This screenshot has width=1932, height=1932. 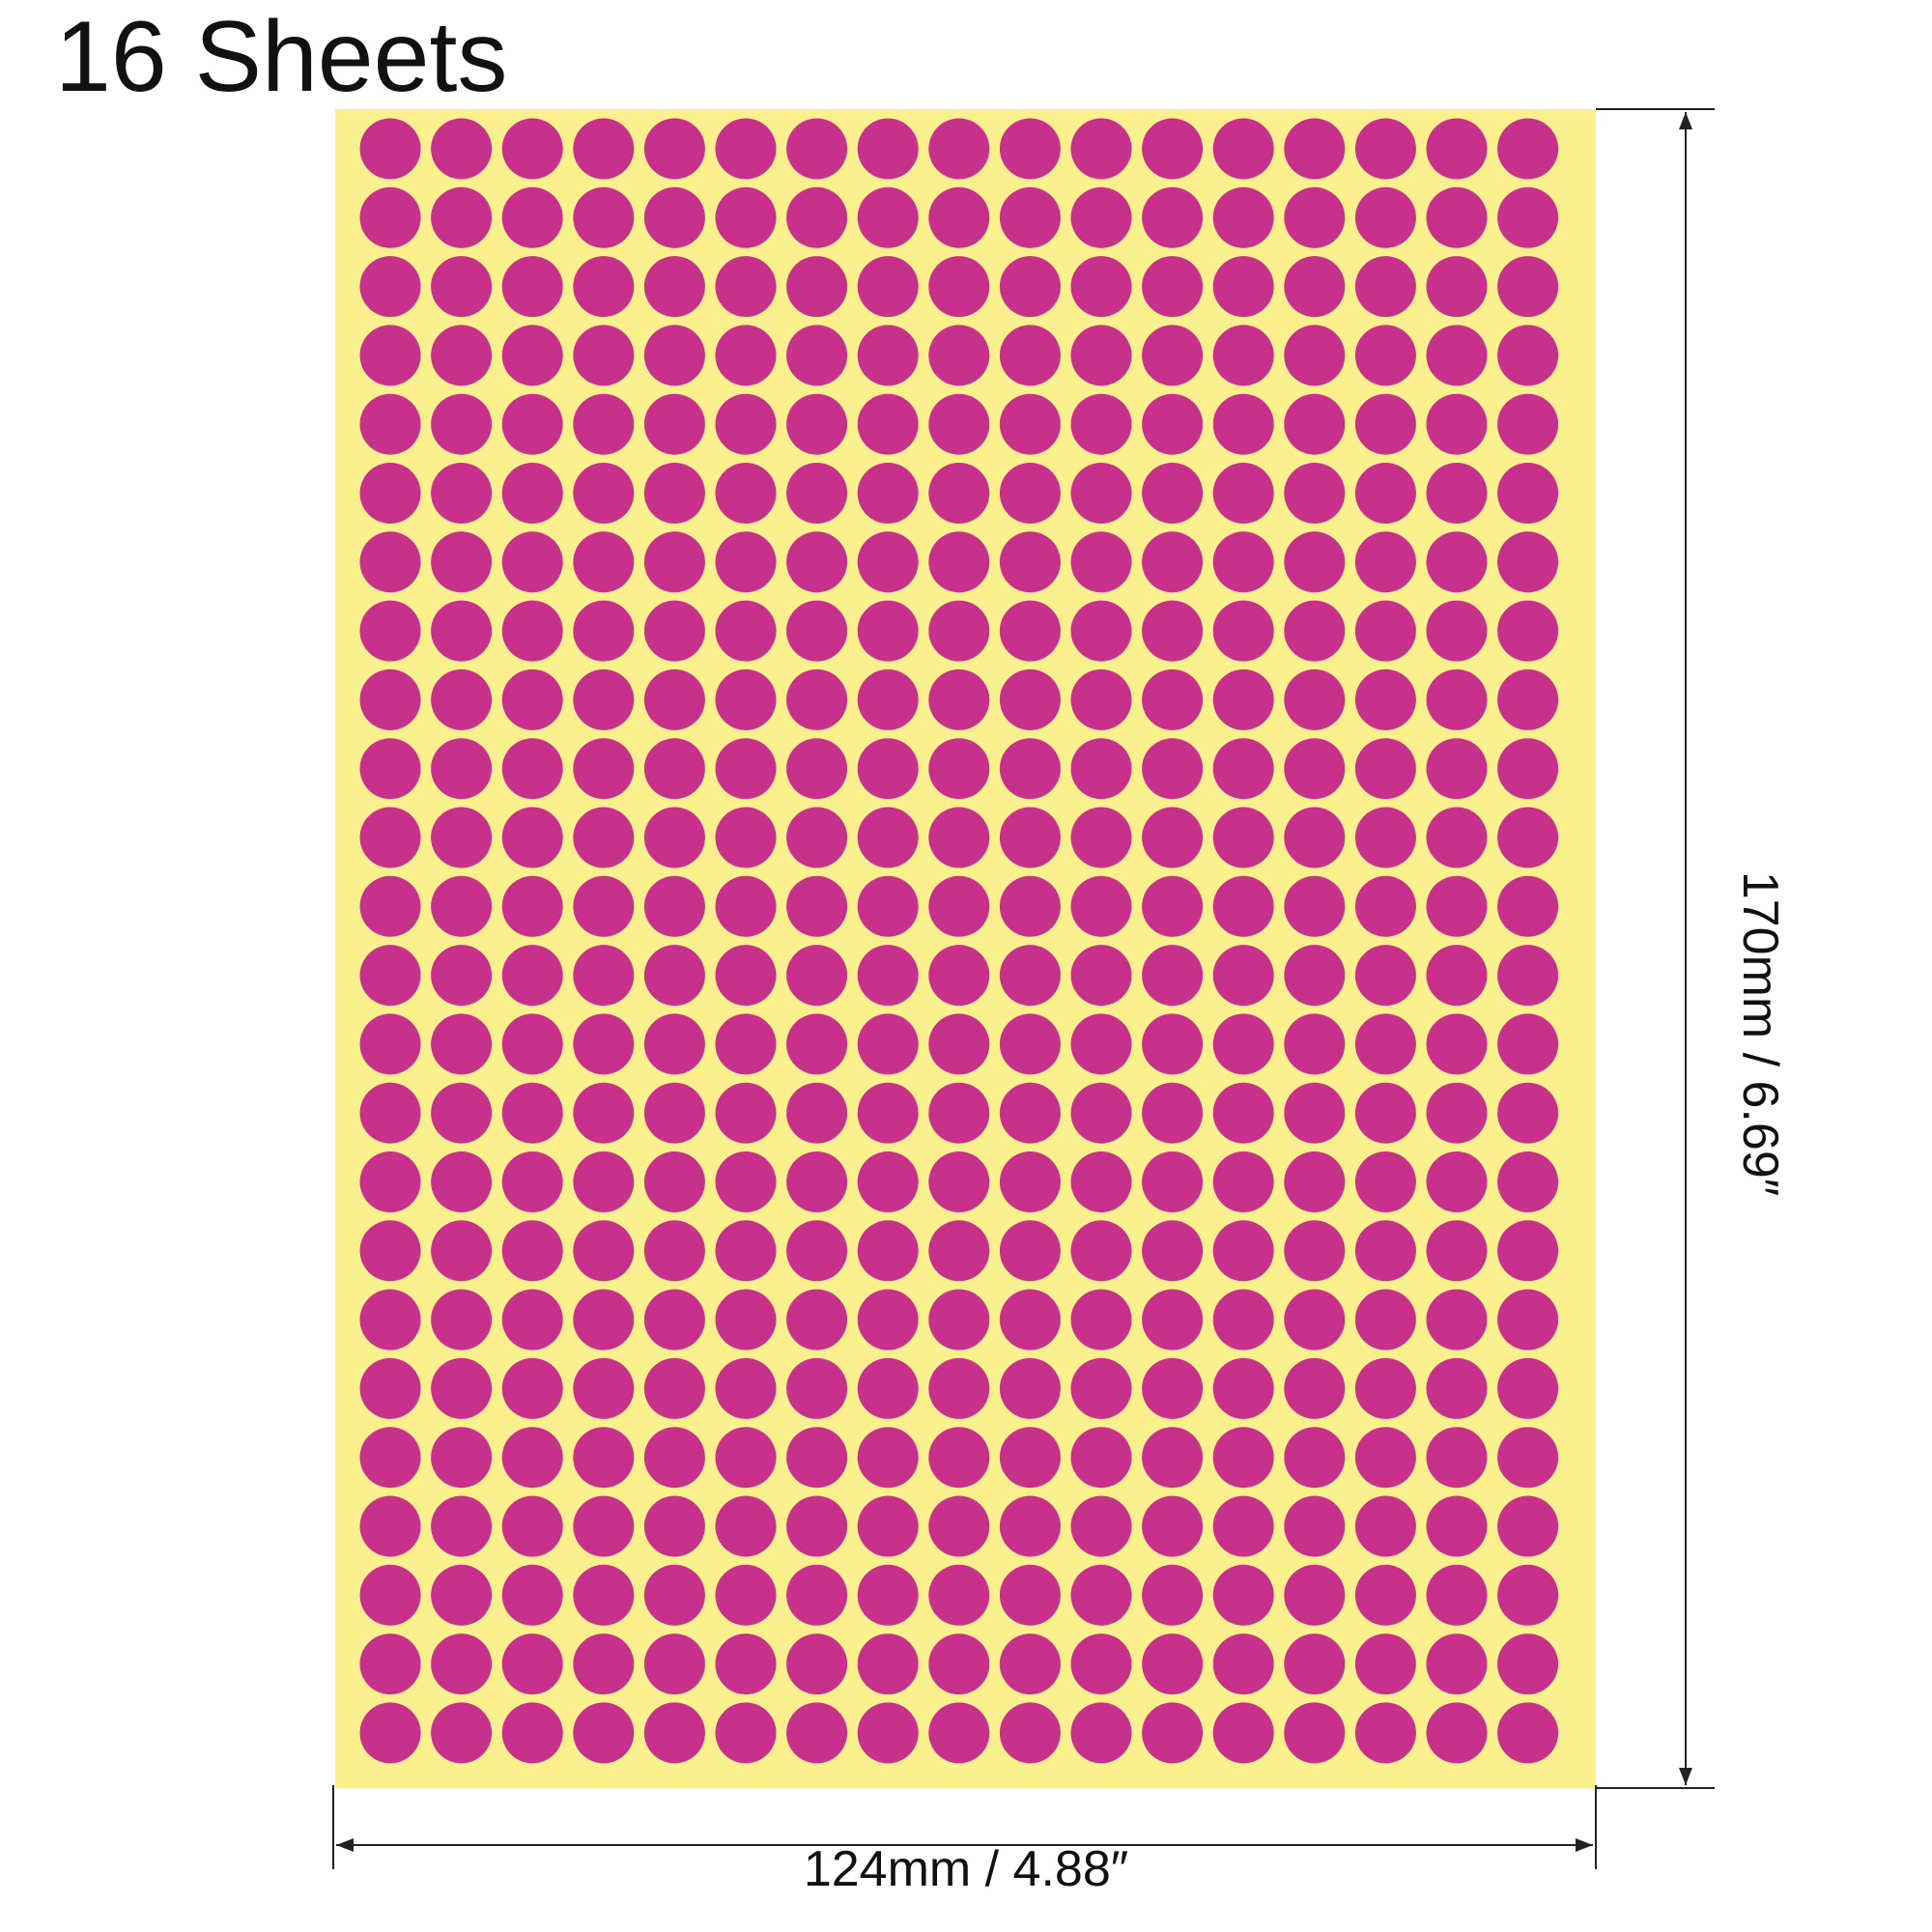 What do you see at coordinates (966, 1869) in the screenshot?
I see `width-label: 124mm / 4.88″` at bounding box center [966, 1869].